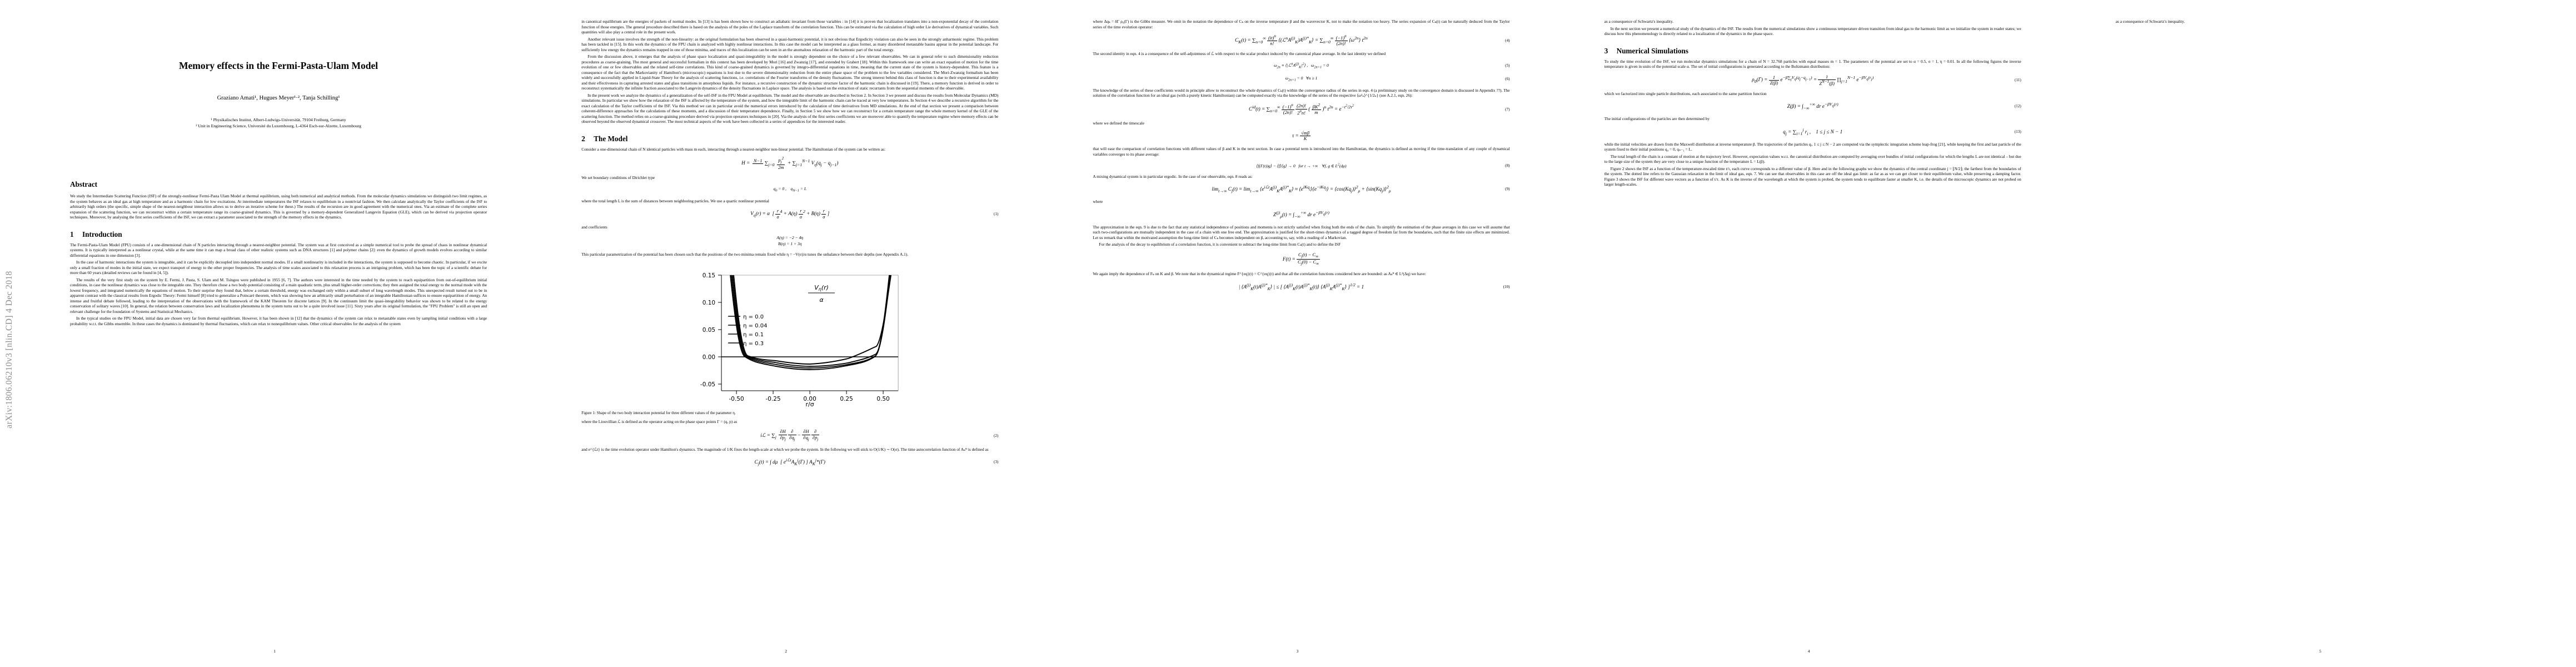 This screenshot has height=667, width=2576. Describe the element at coordinates (1902, 131) in the screenshot. I see `equation-13: qj = ∑i=1j ri , 1 ≤ j ≤ N − 1 (13)` at that location.